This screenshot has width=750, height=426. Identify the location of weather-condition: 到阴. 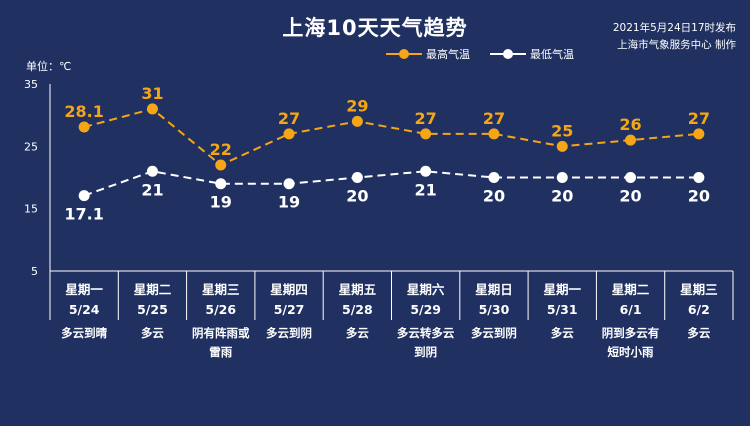
(425, 352).